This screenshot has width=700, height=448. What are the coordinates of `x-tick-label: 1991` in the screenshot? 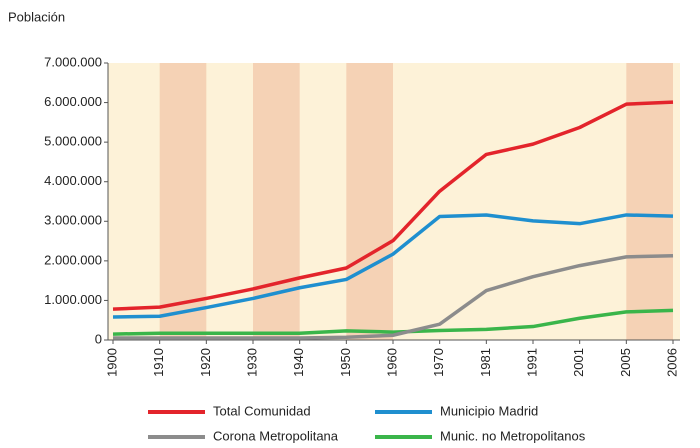 It's located at (531, 362).